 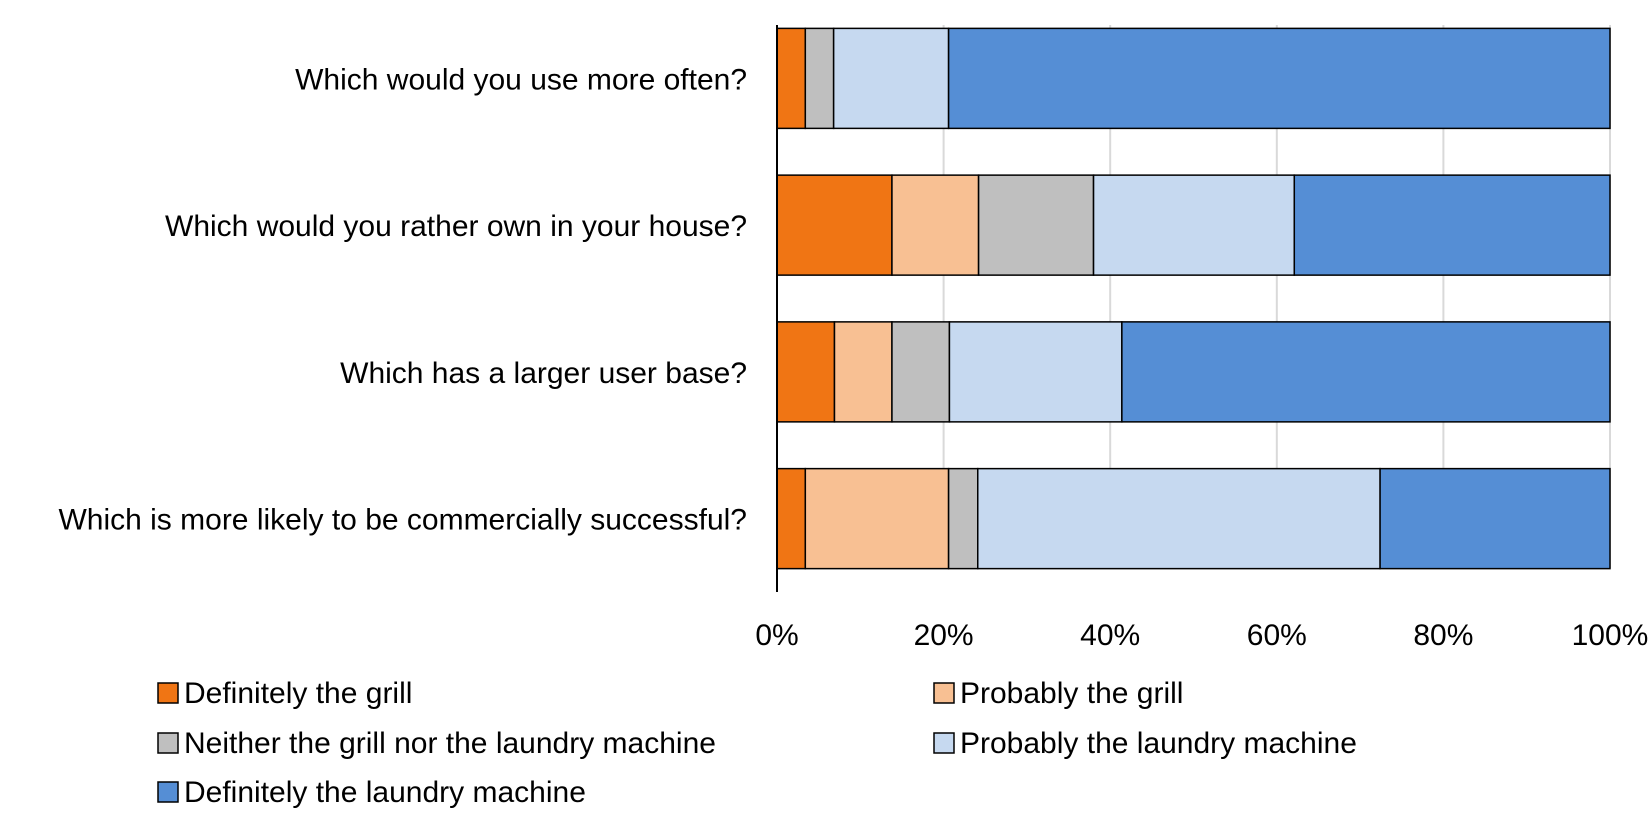 What do you see at coordinates (1610, 635) in the screenshot?
I see `x-tick-label-100: 100%` at bounding box center [1610, 635].